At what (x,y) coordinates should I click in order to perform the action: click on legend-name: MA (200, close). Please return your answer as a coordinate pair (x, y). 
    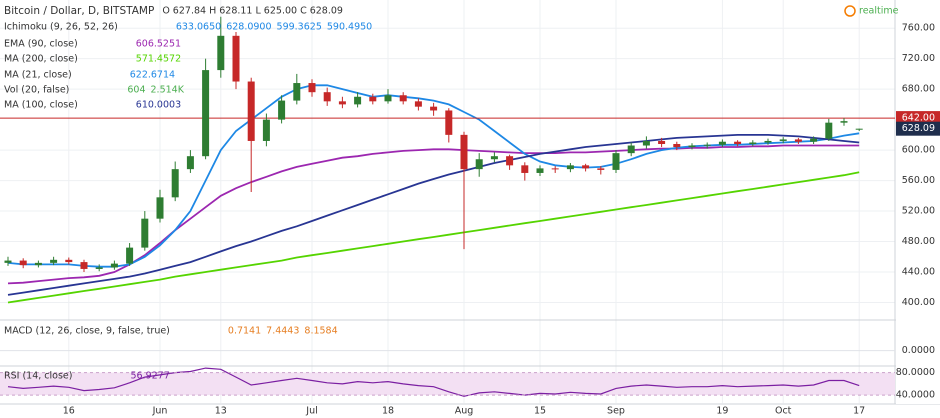
    Looking at the image, I should click on (41, 59).